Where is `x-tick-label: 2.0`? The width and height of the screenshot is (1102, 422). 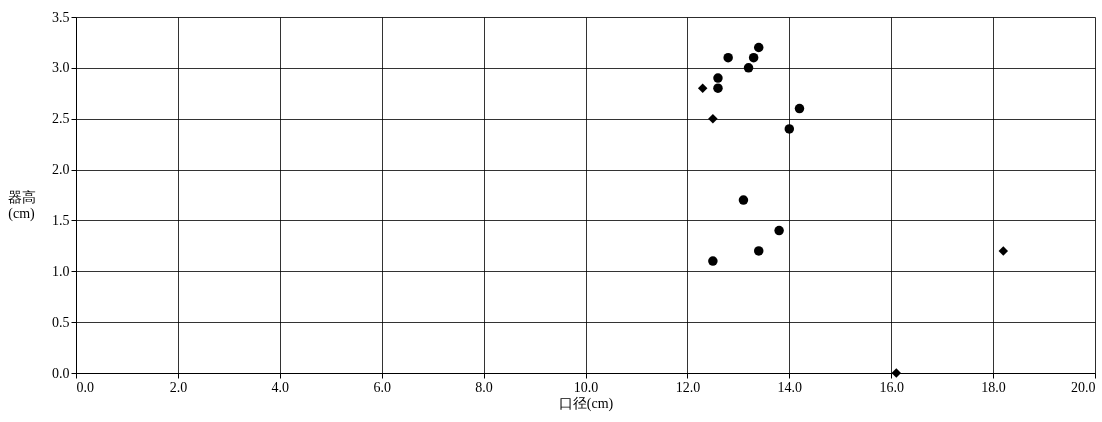
x-tick-label: 2.0 is located at coordinates (178, 387).